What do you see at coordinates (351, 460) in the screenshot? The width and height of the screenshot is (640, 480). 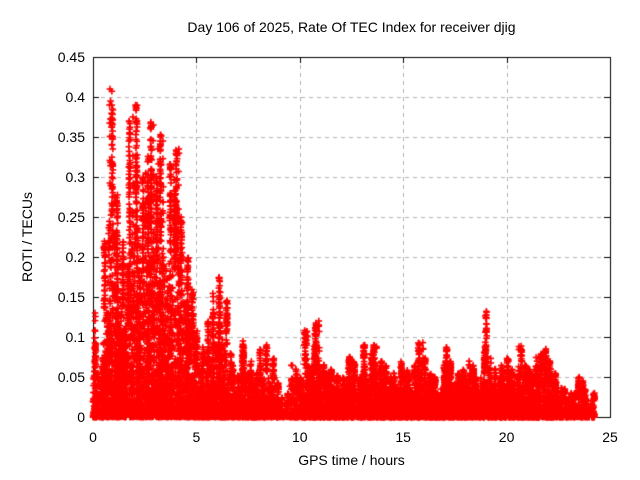 I see `x-axis-label: GPS time / hours` at bounding box center [351, 460].